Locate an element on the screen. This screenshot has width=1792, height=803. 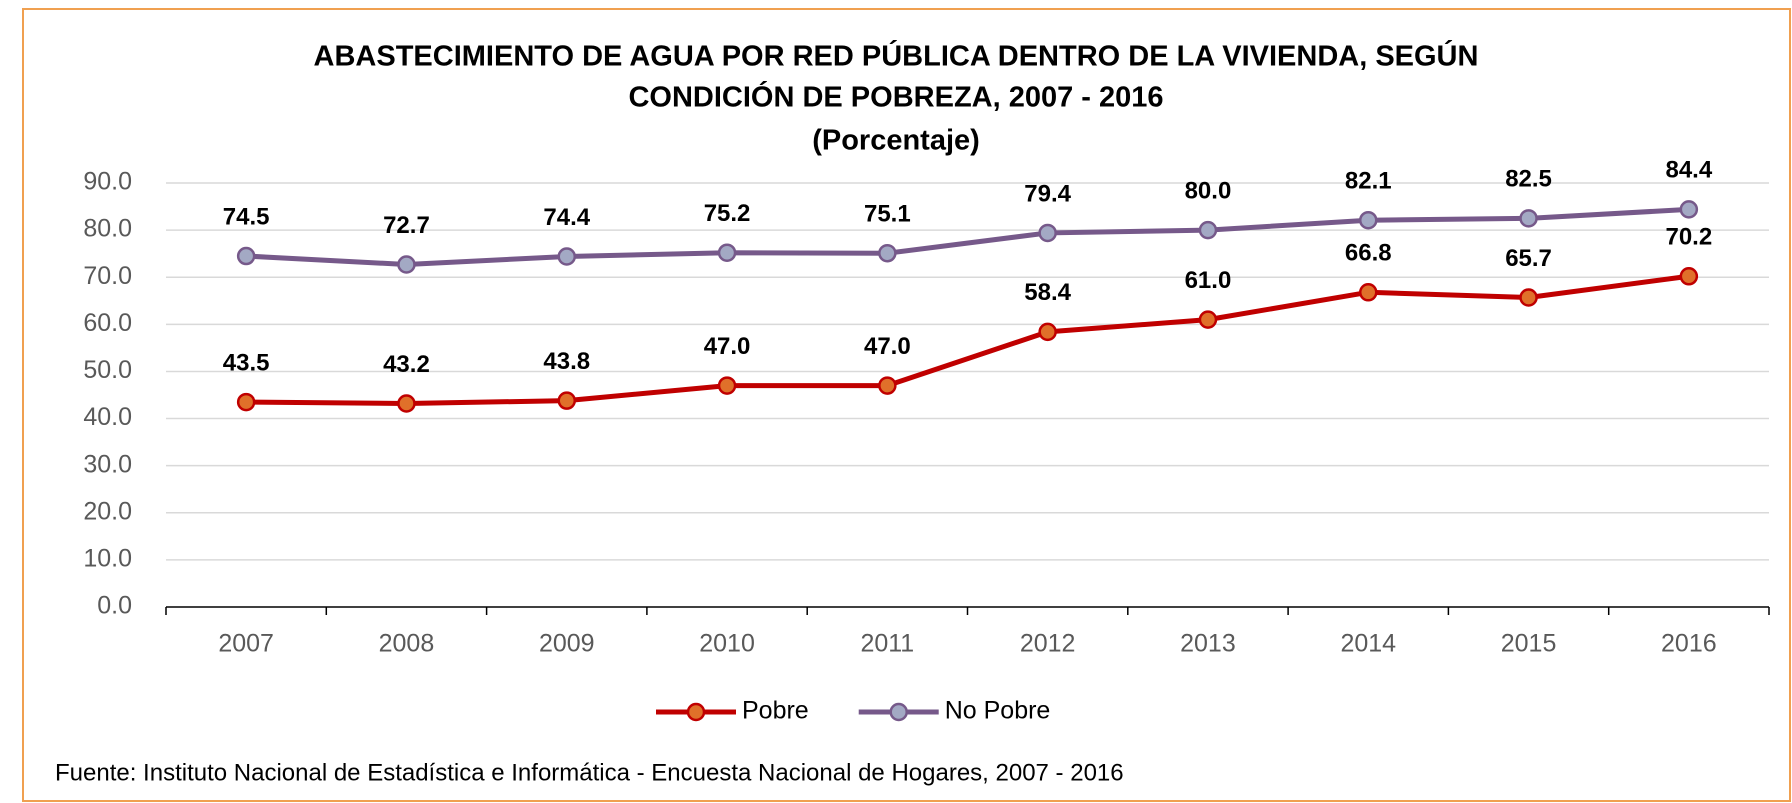
chart-subtitle: (Porcentaje) is located at coordinates (896, 141).